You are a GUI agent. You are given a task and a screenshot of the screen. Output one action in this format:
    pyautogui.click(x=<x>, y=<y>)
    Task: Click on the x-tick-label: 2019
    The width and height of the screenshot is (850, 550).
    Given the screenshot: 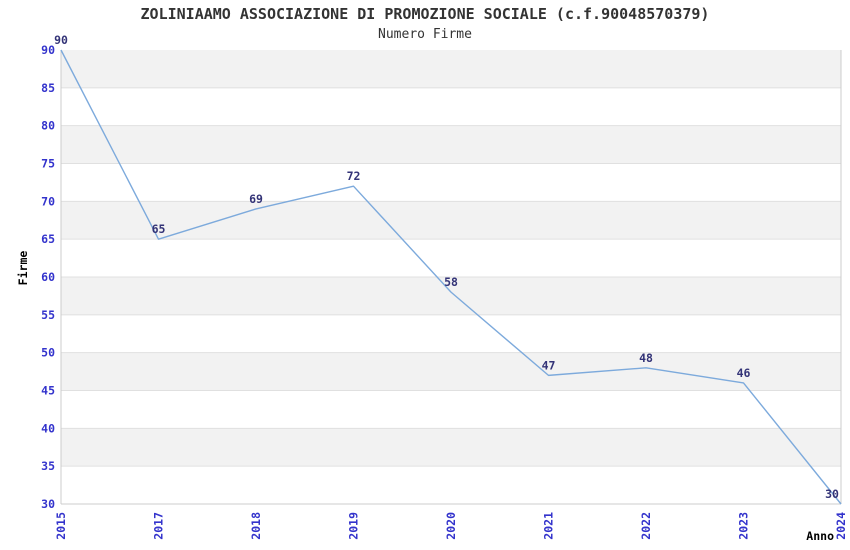 What is the action you would take?
    pyautogui.click(x=354, y=526)
    